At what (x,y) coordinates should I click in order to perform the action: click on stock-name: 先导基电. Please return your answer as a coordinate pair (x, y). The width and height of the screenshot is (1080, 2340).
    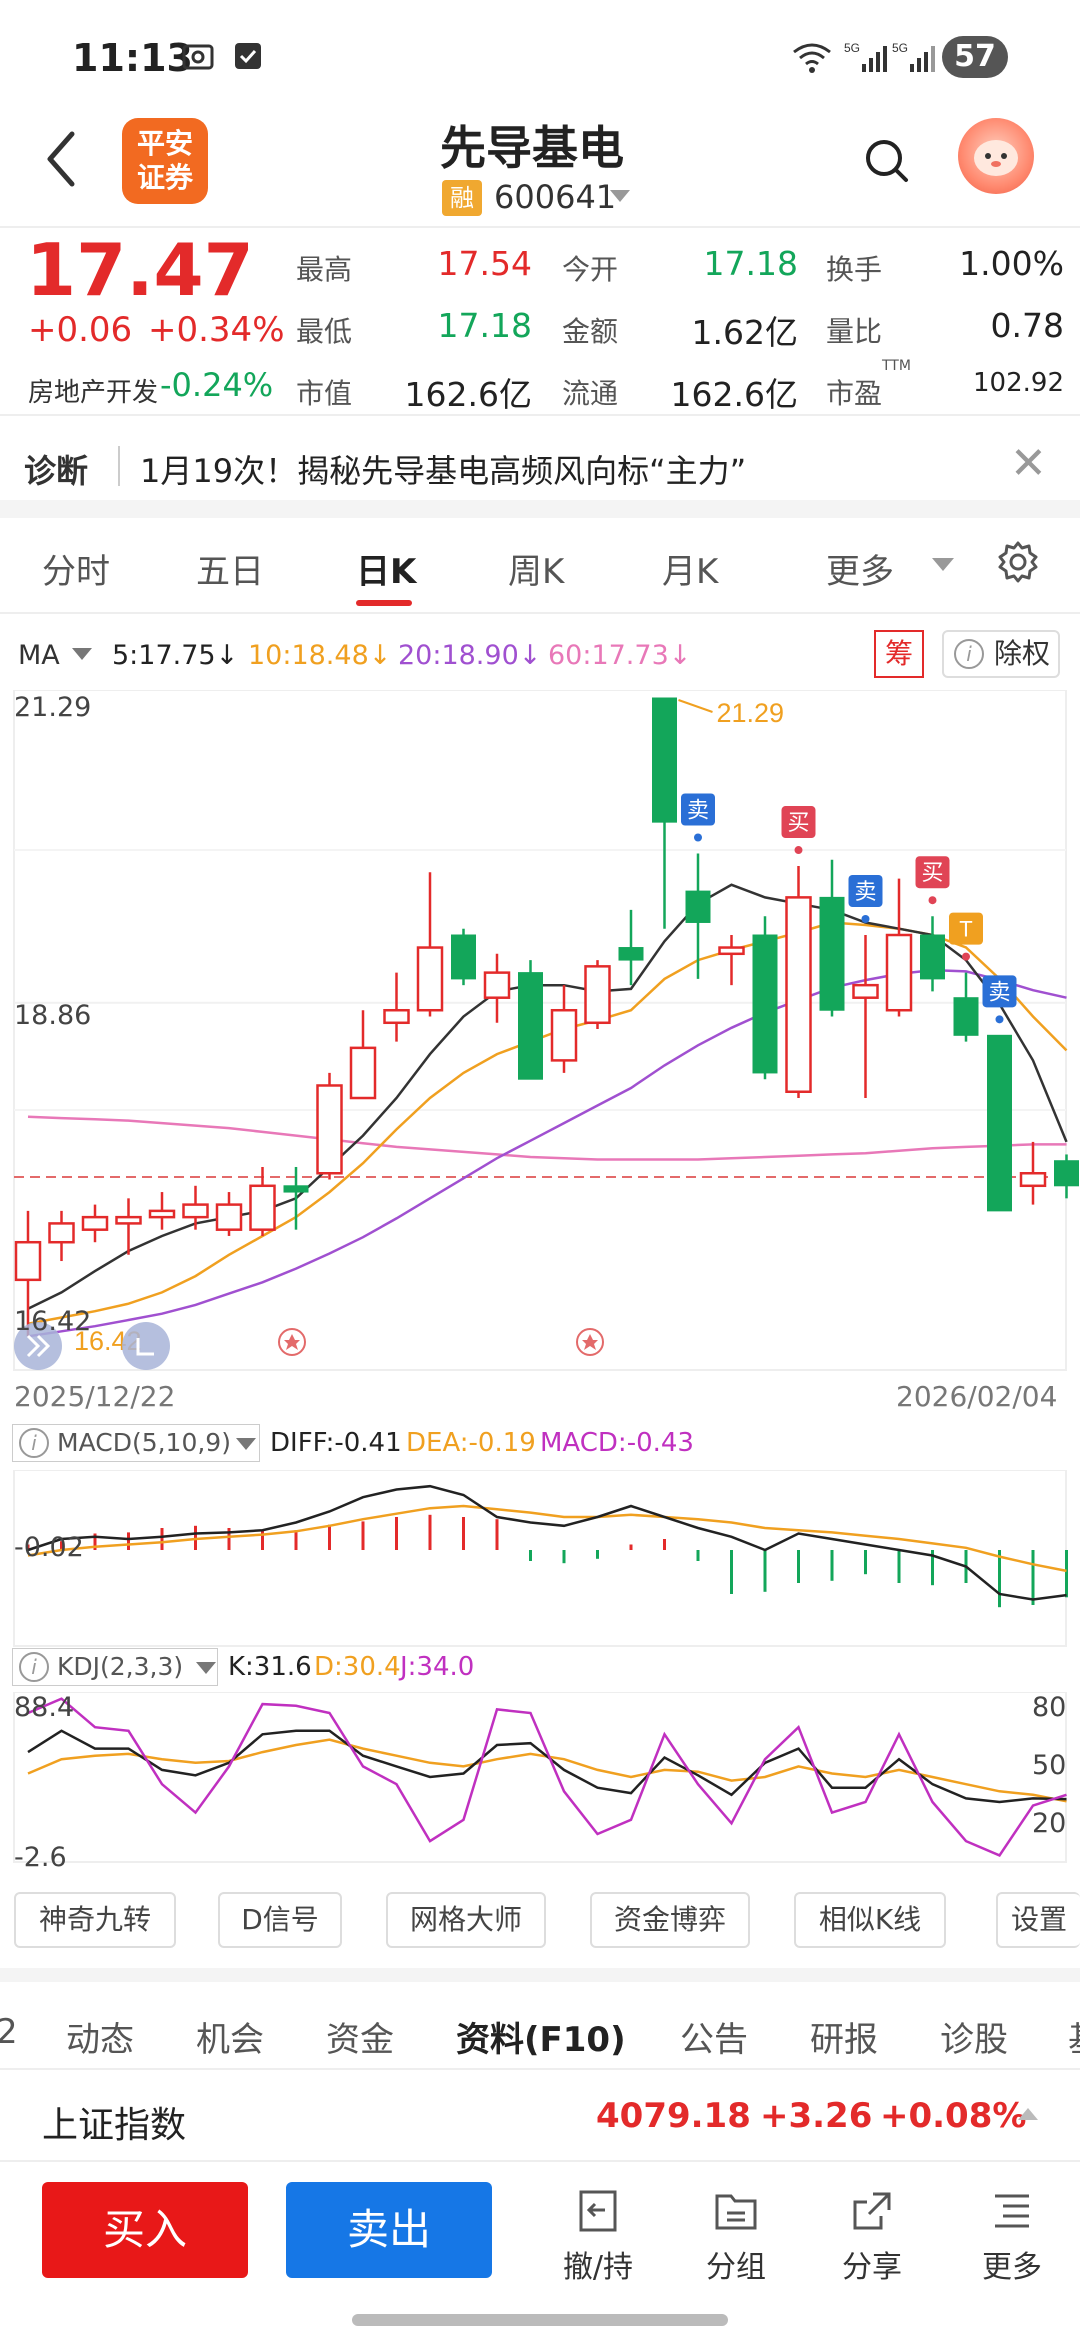
    Looking at the image, I should click on (532, 148).